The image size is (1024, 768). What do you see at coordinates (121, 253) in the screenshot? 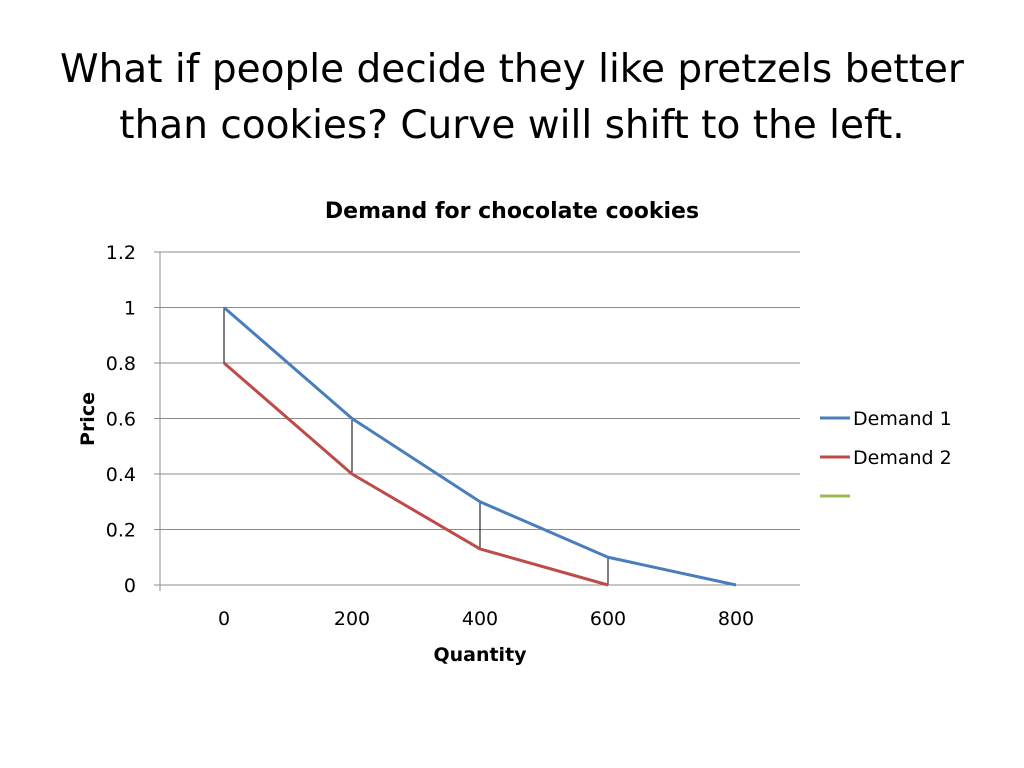
I see `y-tick-label: 1.2` at bounding box center [121, 253].